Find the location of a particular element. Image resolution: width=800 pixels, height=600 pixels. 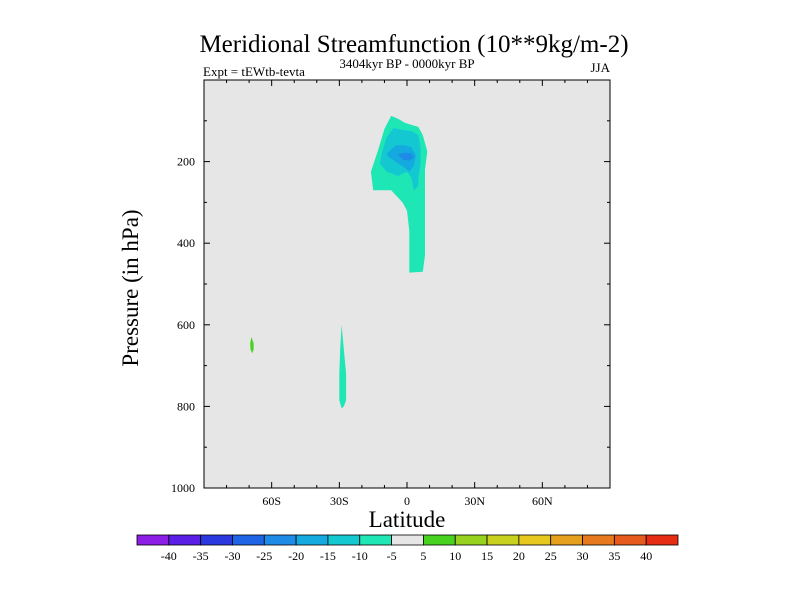

colorbar-label: -15 is located at coordinates (328, 556).